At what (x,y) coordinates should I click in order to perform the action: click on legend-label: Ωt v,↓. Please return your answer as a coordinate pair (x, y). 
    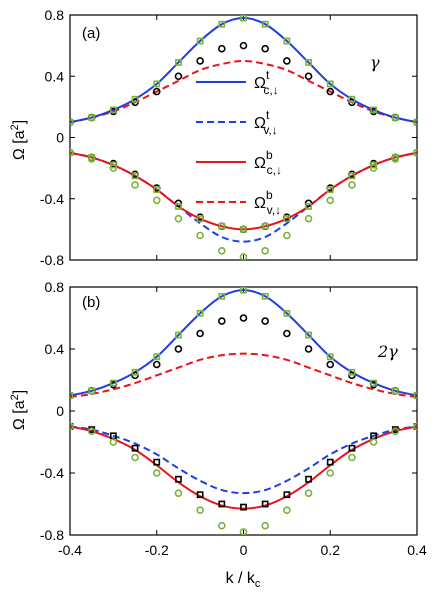
    Looking at the image, I should click on (266, 122).